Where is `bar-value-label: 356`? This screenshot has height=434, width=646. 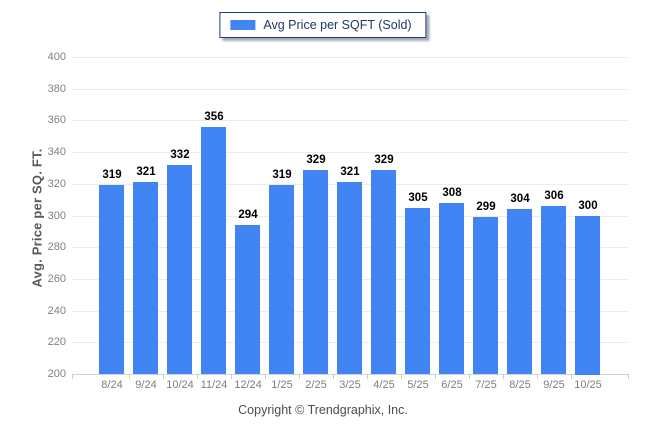
bar-value-label: 356 is located at coordinates (214, 117).